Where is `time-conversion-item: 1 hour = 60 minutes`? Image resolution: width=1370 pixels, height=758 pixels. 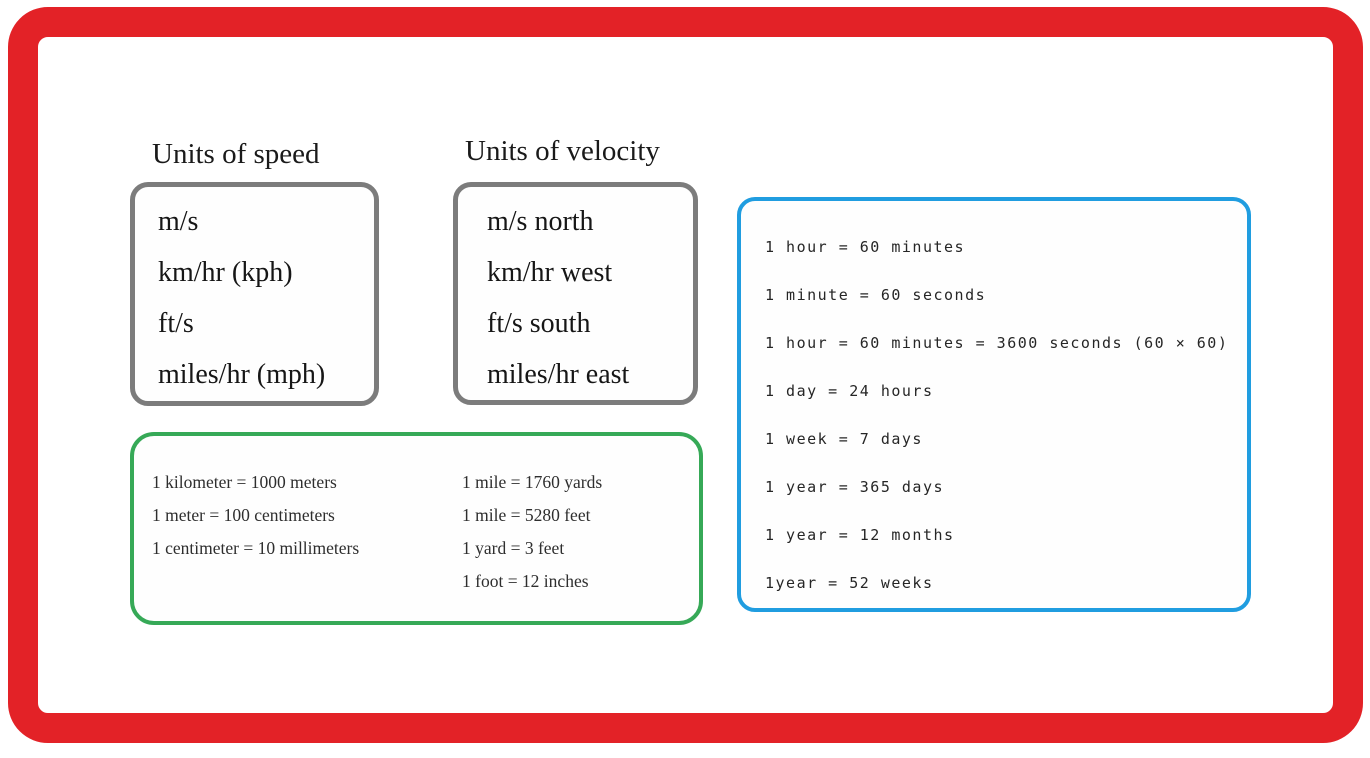 time-conversion-item: 1 hour = 60 minutes is located at coordinates (865, 247).